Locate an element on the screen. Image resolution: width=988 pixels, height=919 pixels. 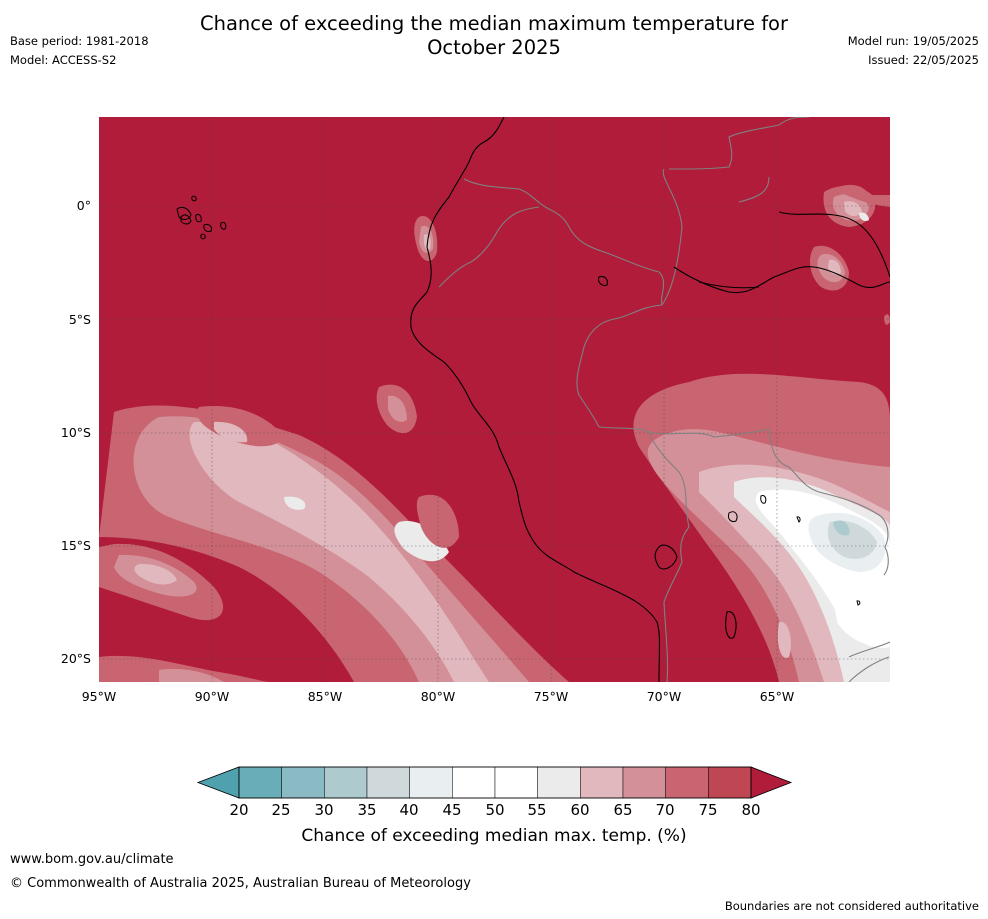
cbar-tick-60: 60 is located at coordinates (580, 810).